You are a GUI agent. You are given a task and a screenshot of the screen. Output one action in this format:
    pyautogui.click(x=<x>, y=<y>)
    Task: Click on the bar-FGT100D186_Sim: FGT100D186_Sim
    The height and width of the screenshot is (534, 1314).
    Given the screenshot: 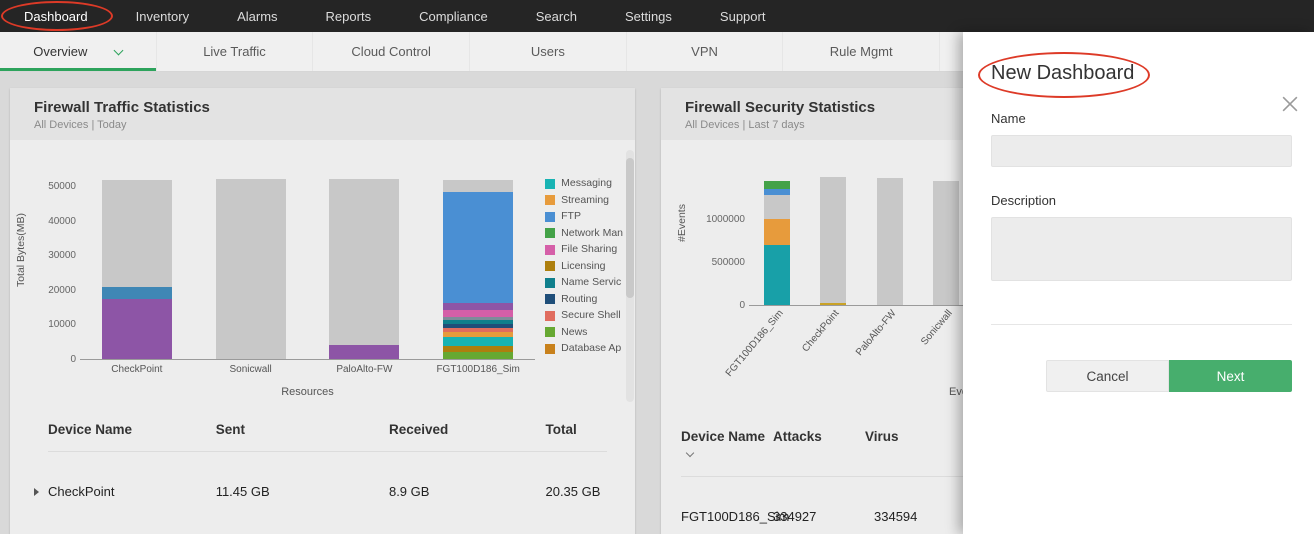 What is the action you would take?
    pyautogui.click(x=478, y=272)
    